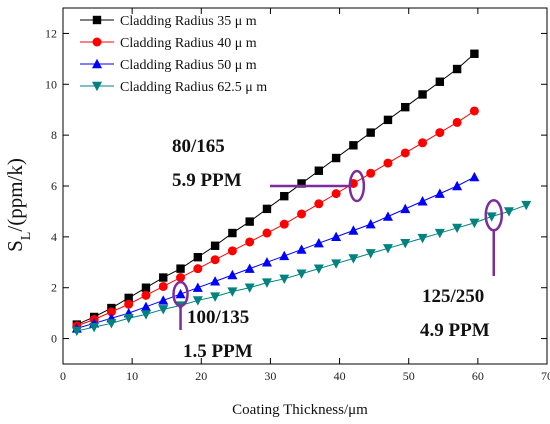 This screenshot has width=550, height=424. What do you see at coordinates (478, 376) in the screenshot?
I see `x-tick-label: 60` at bounding box center [478, 376].